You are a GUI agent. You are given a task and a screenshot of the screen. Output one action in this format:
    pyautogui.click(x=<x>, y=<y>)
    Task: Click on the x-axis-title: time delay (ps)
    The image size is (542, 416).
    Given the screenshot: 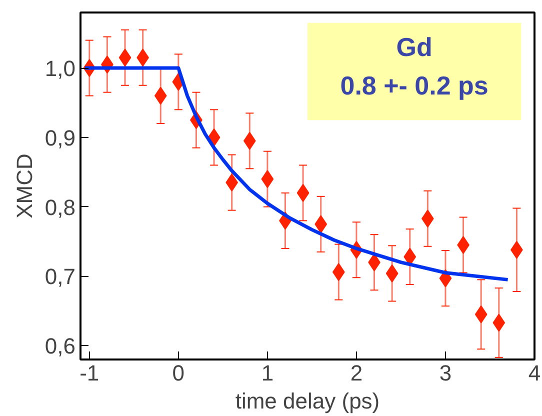 What is the action you would take?
    pyautogui.click(x=307, y=401)
    